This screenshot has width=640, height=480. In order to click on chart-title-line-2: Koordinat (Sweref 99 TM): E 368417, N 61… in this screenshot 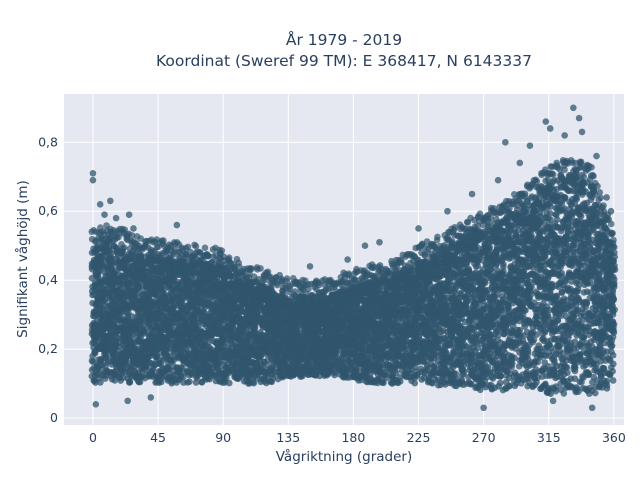, I will do `click(344, 61)`.